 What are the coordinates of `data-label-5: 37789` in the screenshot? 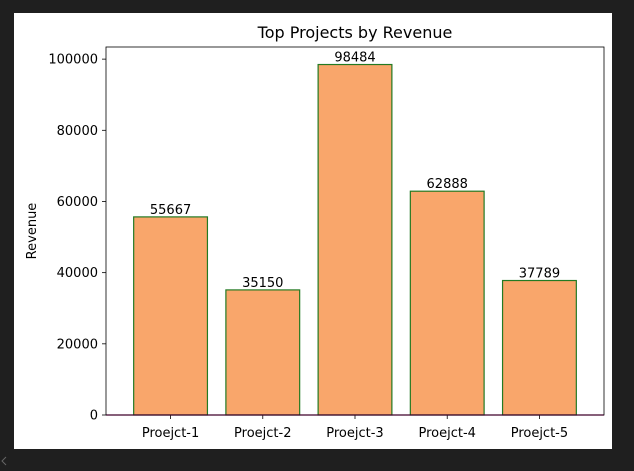 It's located at (539, 274).